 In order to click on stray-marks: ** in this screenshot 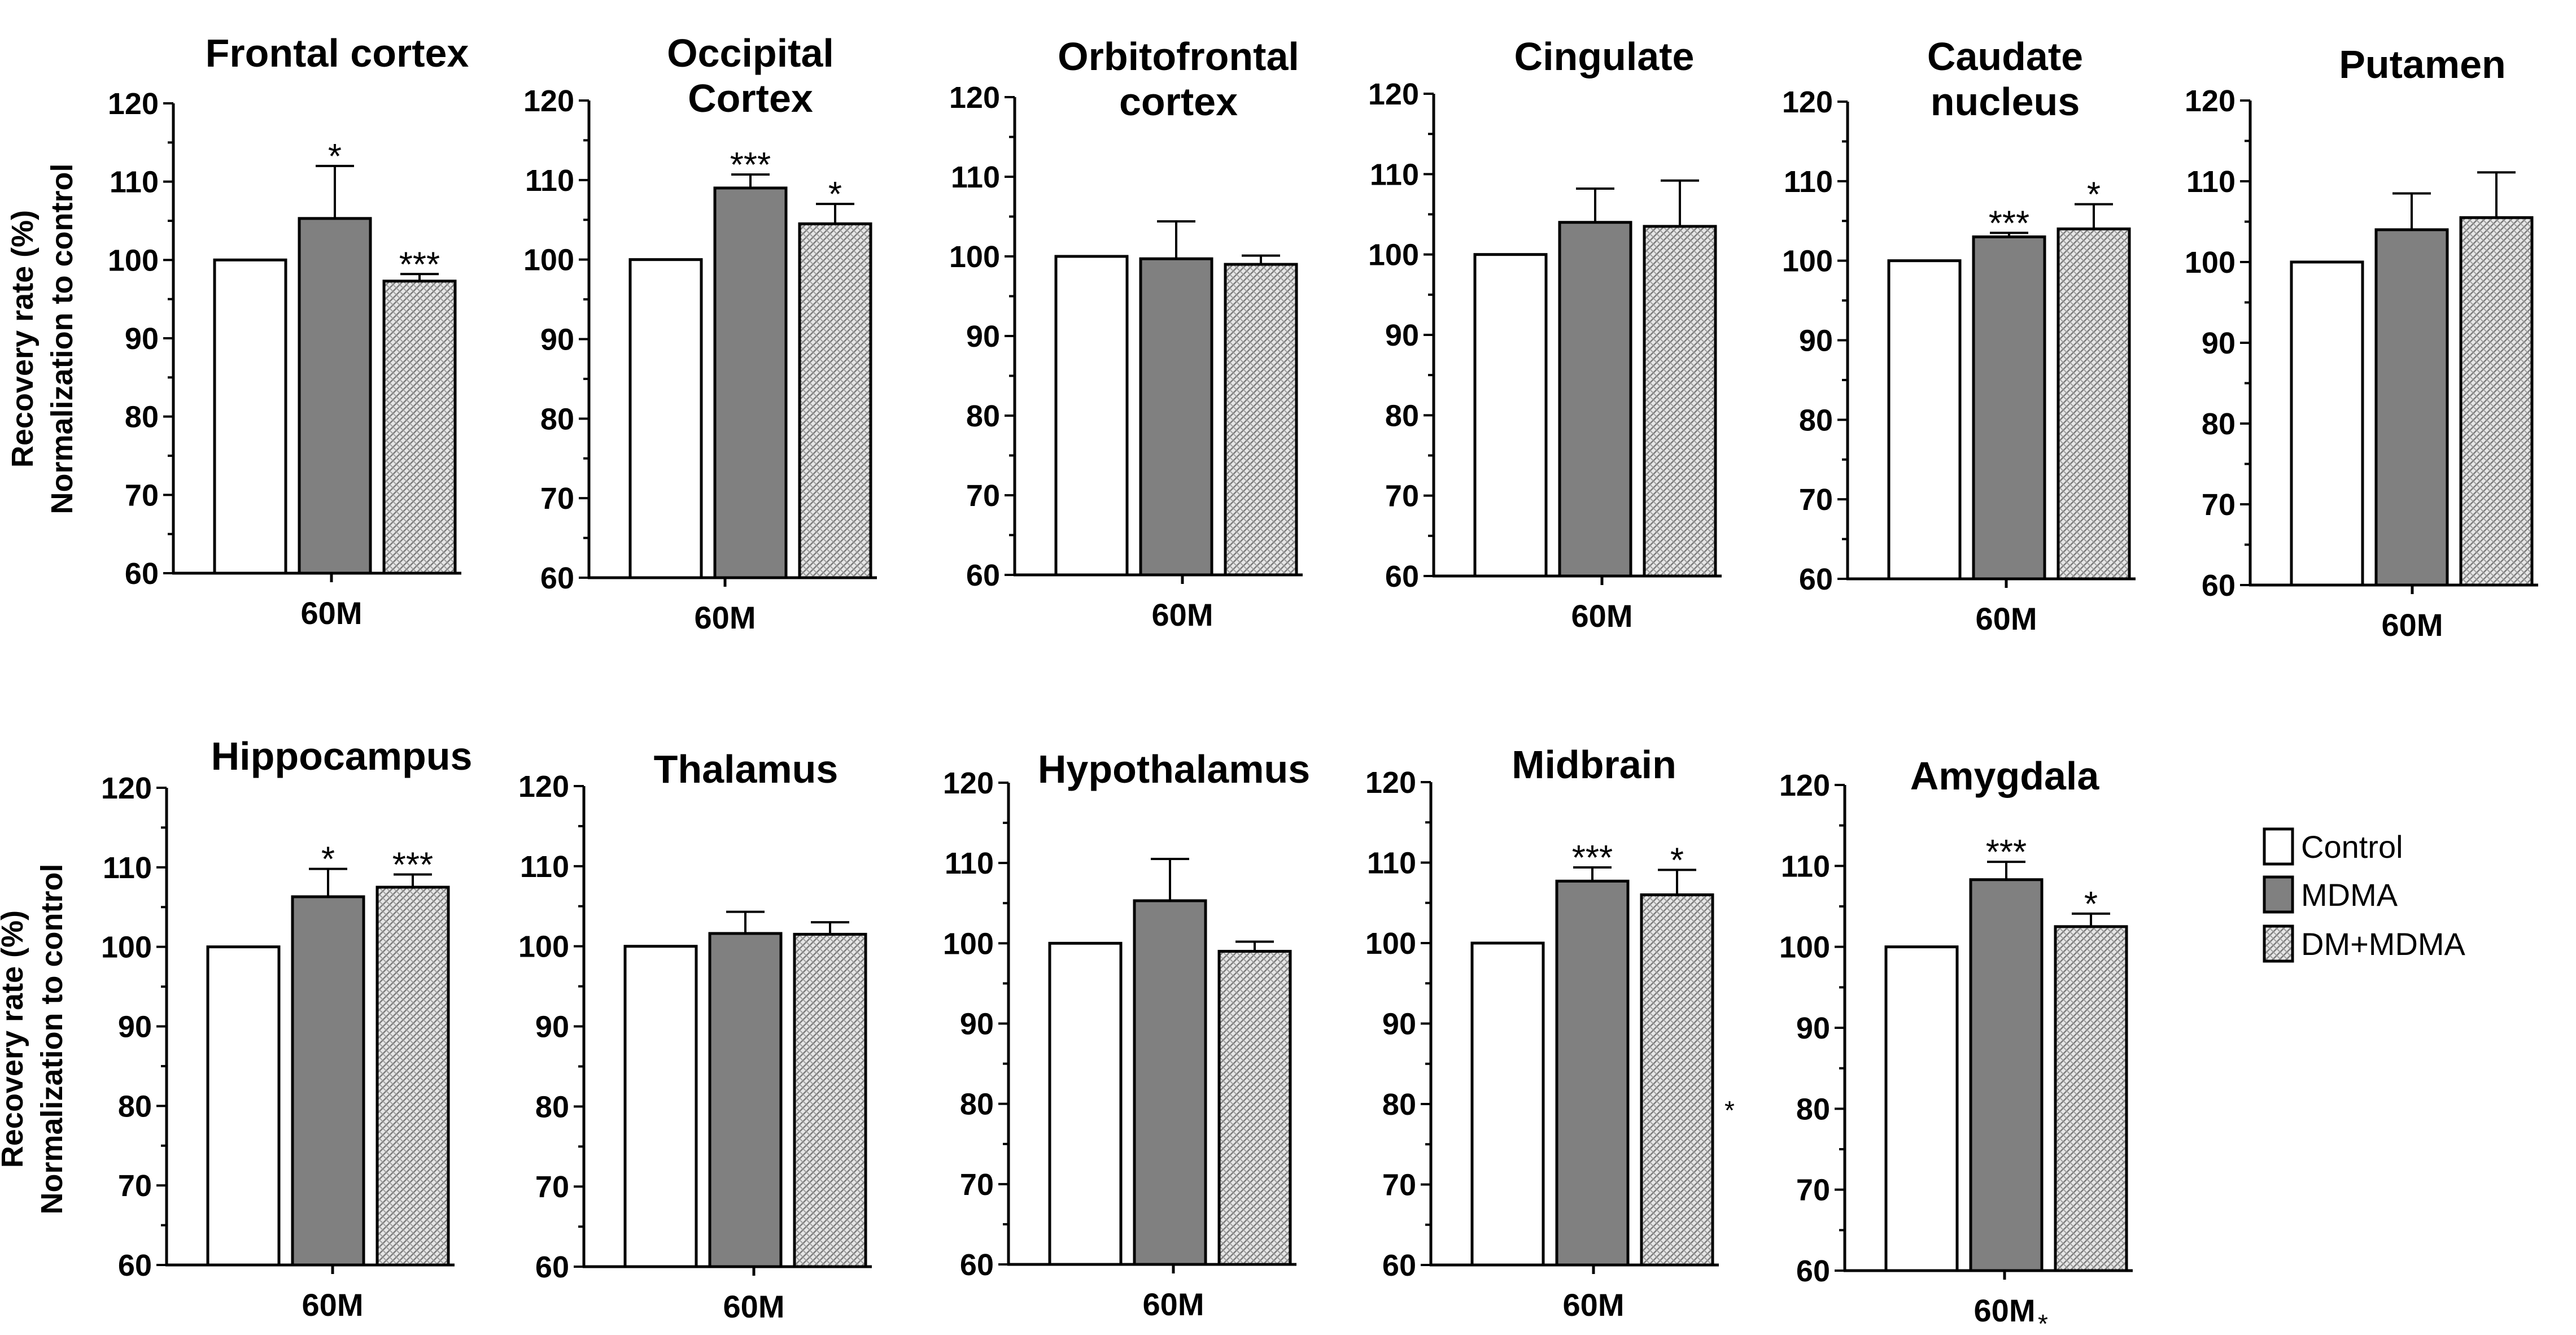, I will do `click(1886, 1215)`.